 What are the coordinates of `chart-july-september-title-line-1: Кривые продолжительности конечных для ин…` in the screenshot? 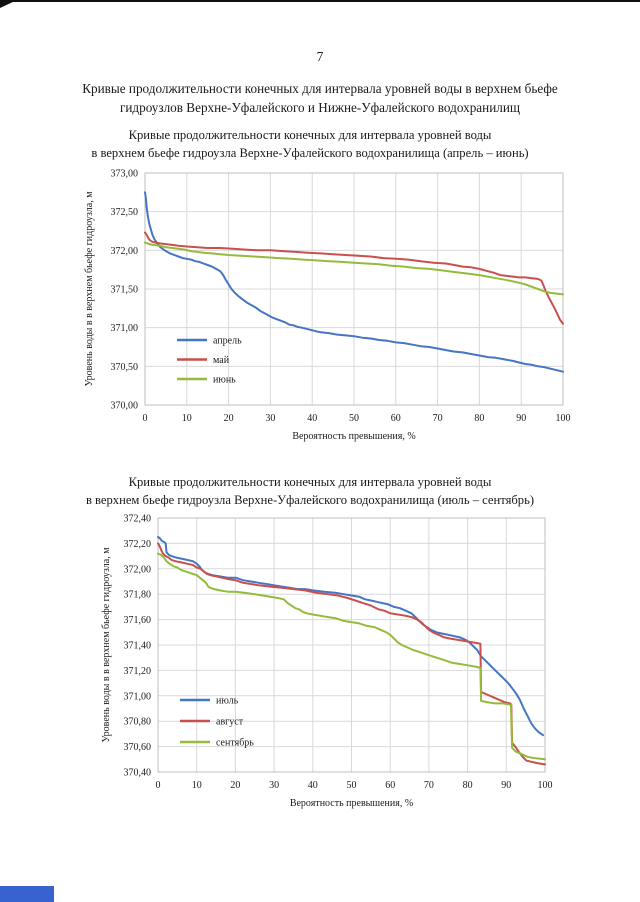 It's located at (310, 482).